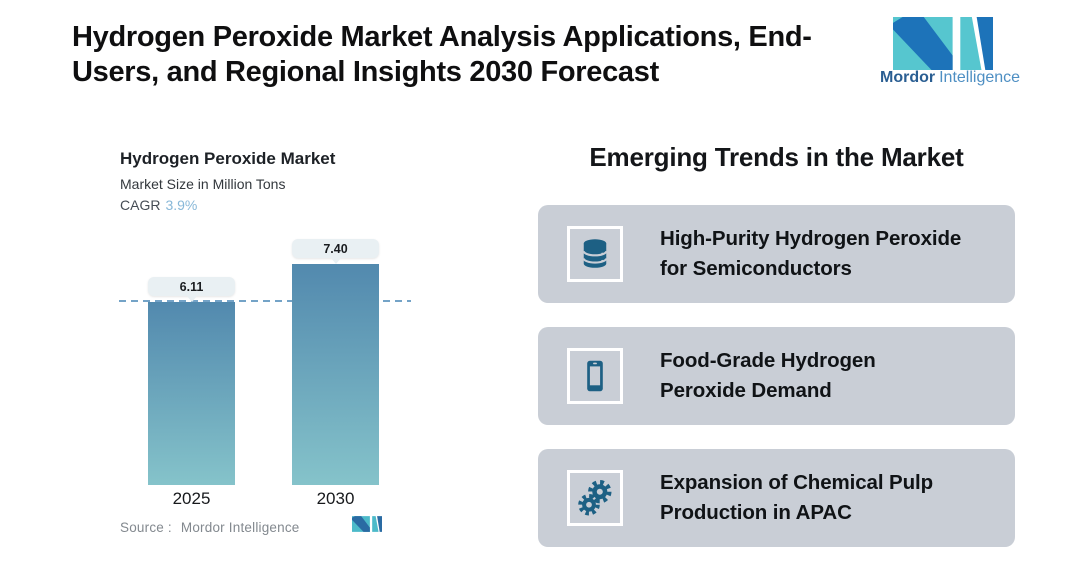 The width and height of the screenshot is (1080, 579). Describe the element at coordinates (756, 512) in the screenshot. I see `trend-card-line2: Production in APAC` at that location.